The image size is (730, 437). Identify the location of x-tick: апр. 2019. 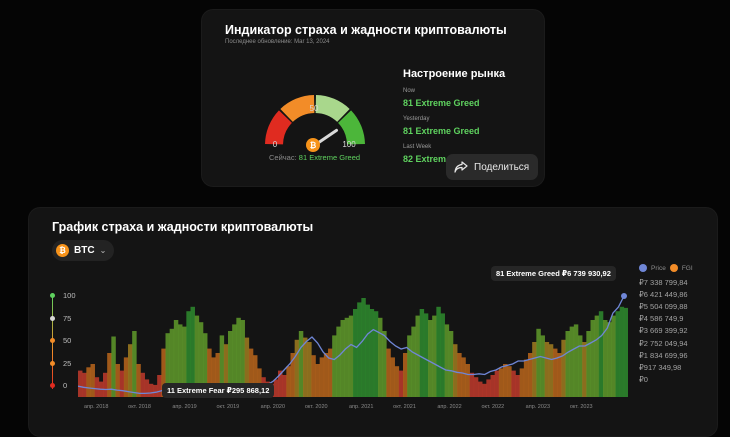
(184, 407).